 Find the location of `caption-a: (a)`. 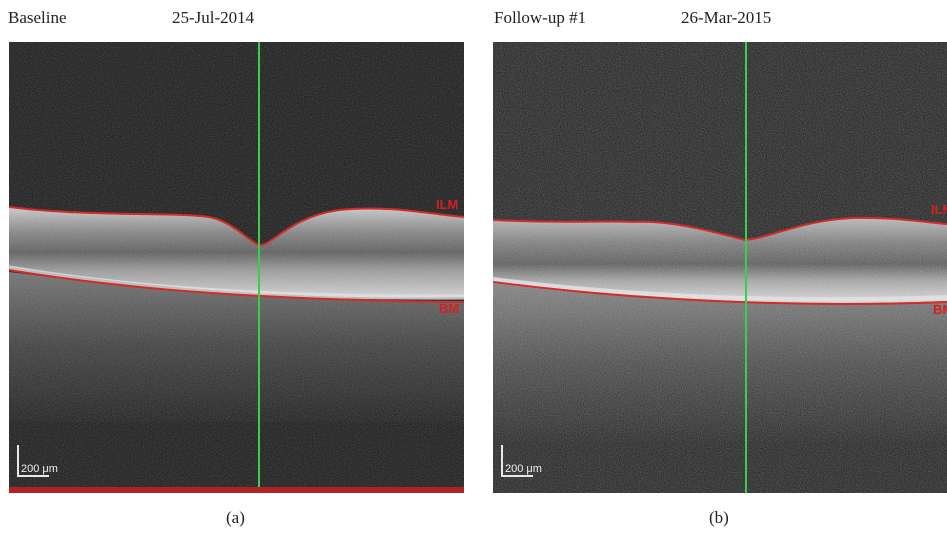

caption-a: (a) is located at coordinates (235, 517).